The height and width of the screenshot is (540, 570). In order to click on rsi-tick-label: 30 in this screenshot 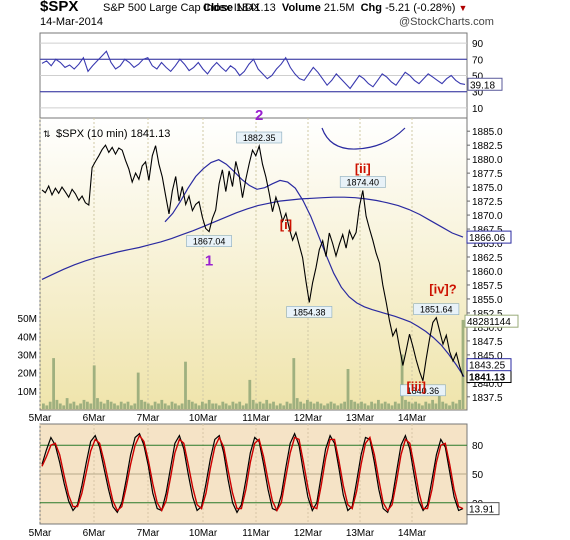, I will do `click(478, 93)`.